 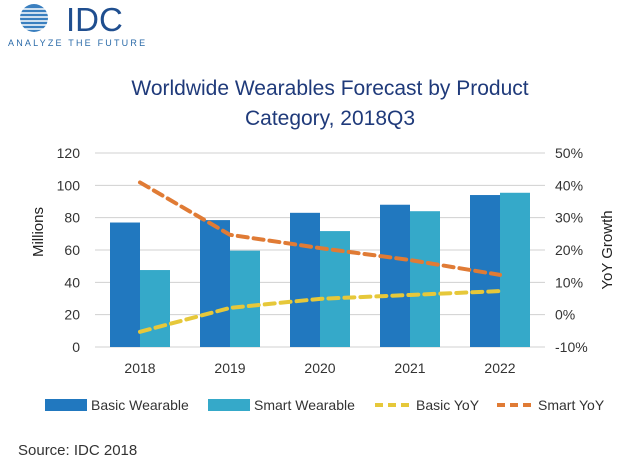 I want to click on y-tick-label: 0, so click(x=76, y=347).